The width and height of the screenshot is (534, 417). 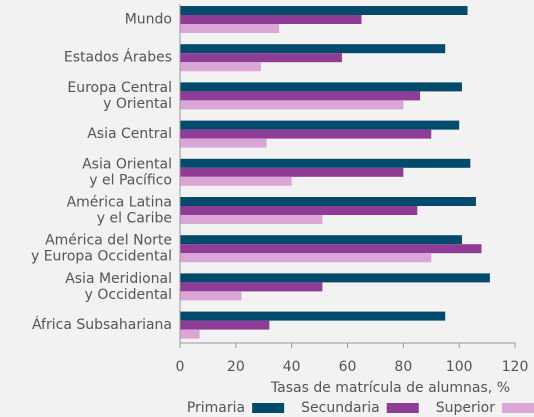 I want to click on x-tick-label: 120, so click(x=515, y=367).